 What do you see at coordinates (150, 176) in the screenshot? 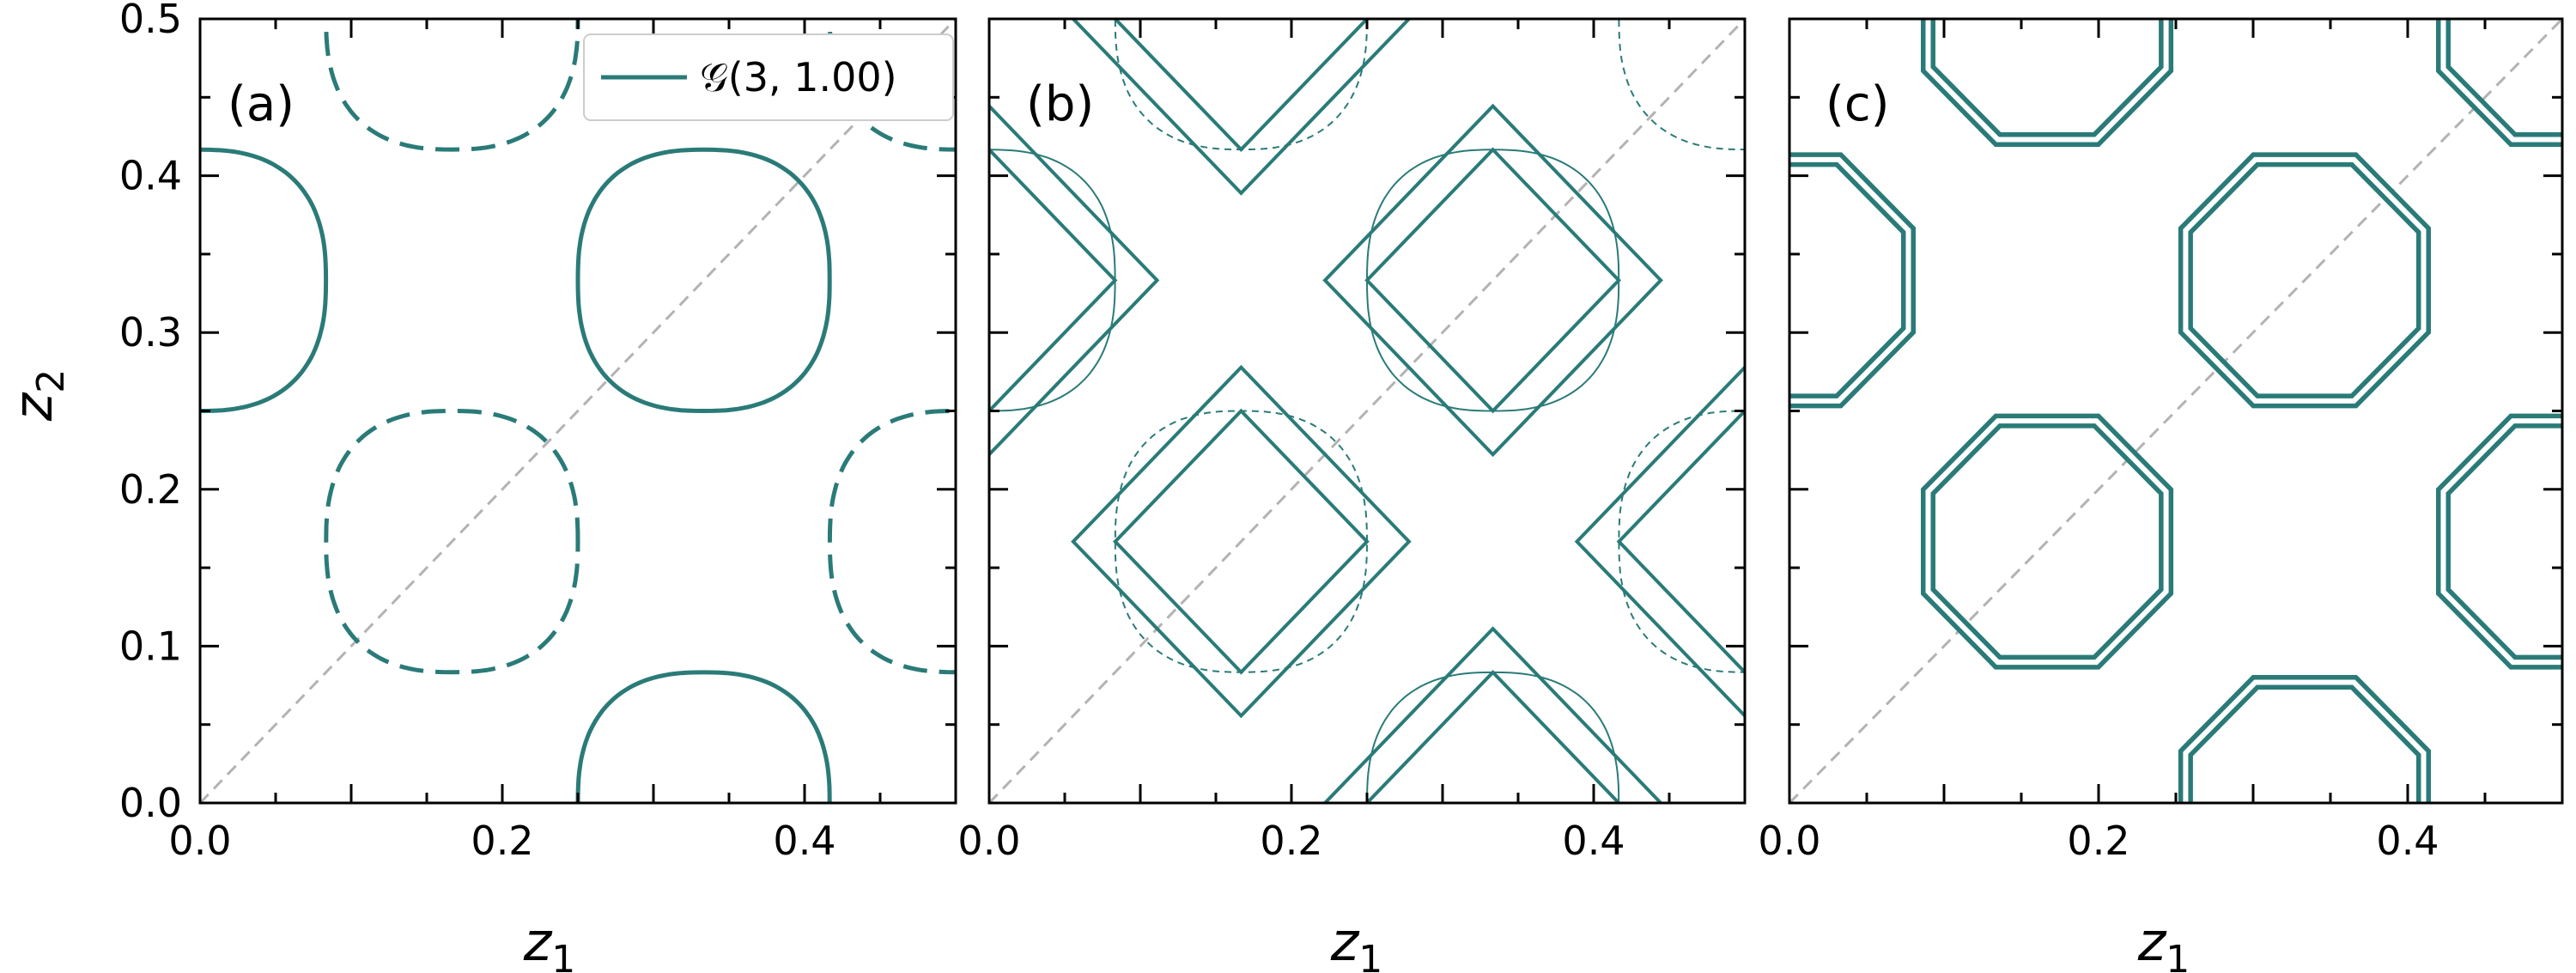
I see `y-tick-label: 0.4` at bounding box center [150, 176].